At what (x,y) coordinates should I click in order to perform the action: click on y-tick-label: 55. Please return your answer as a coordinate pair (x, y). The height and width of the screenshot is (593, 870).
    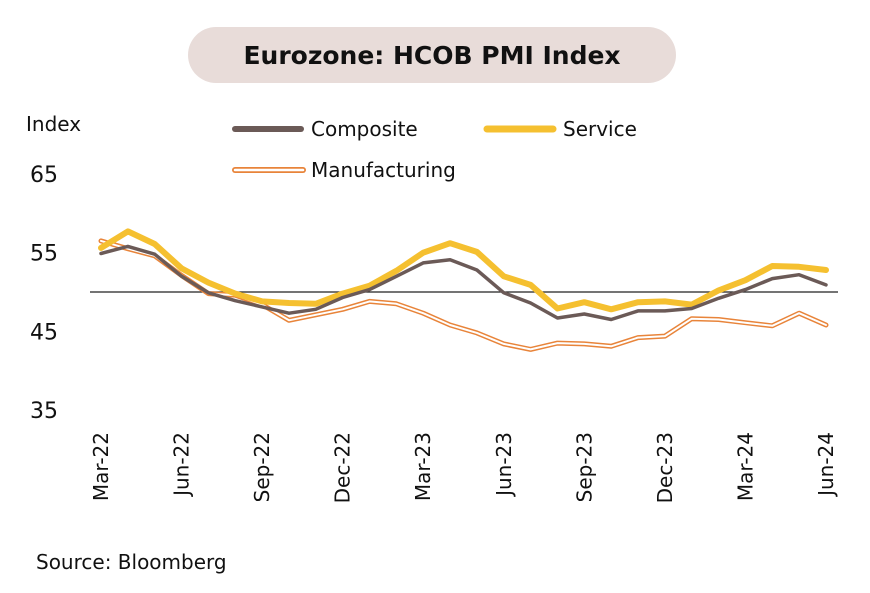
    Looking at the image, I should click on (44, 254).